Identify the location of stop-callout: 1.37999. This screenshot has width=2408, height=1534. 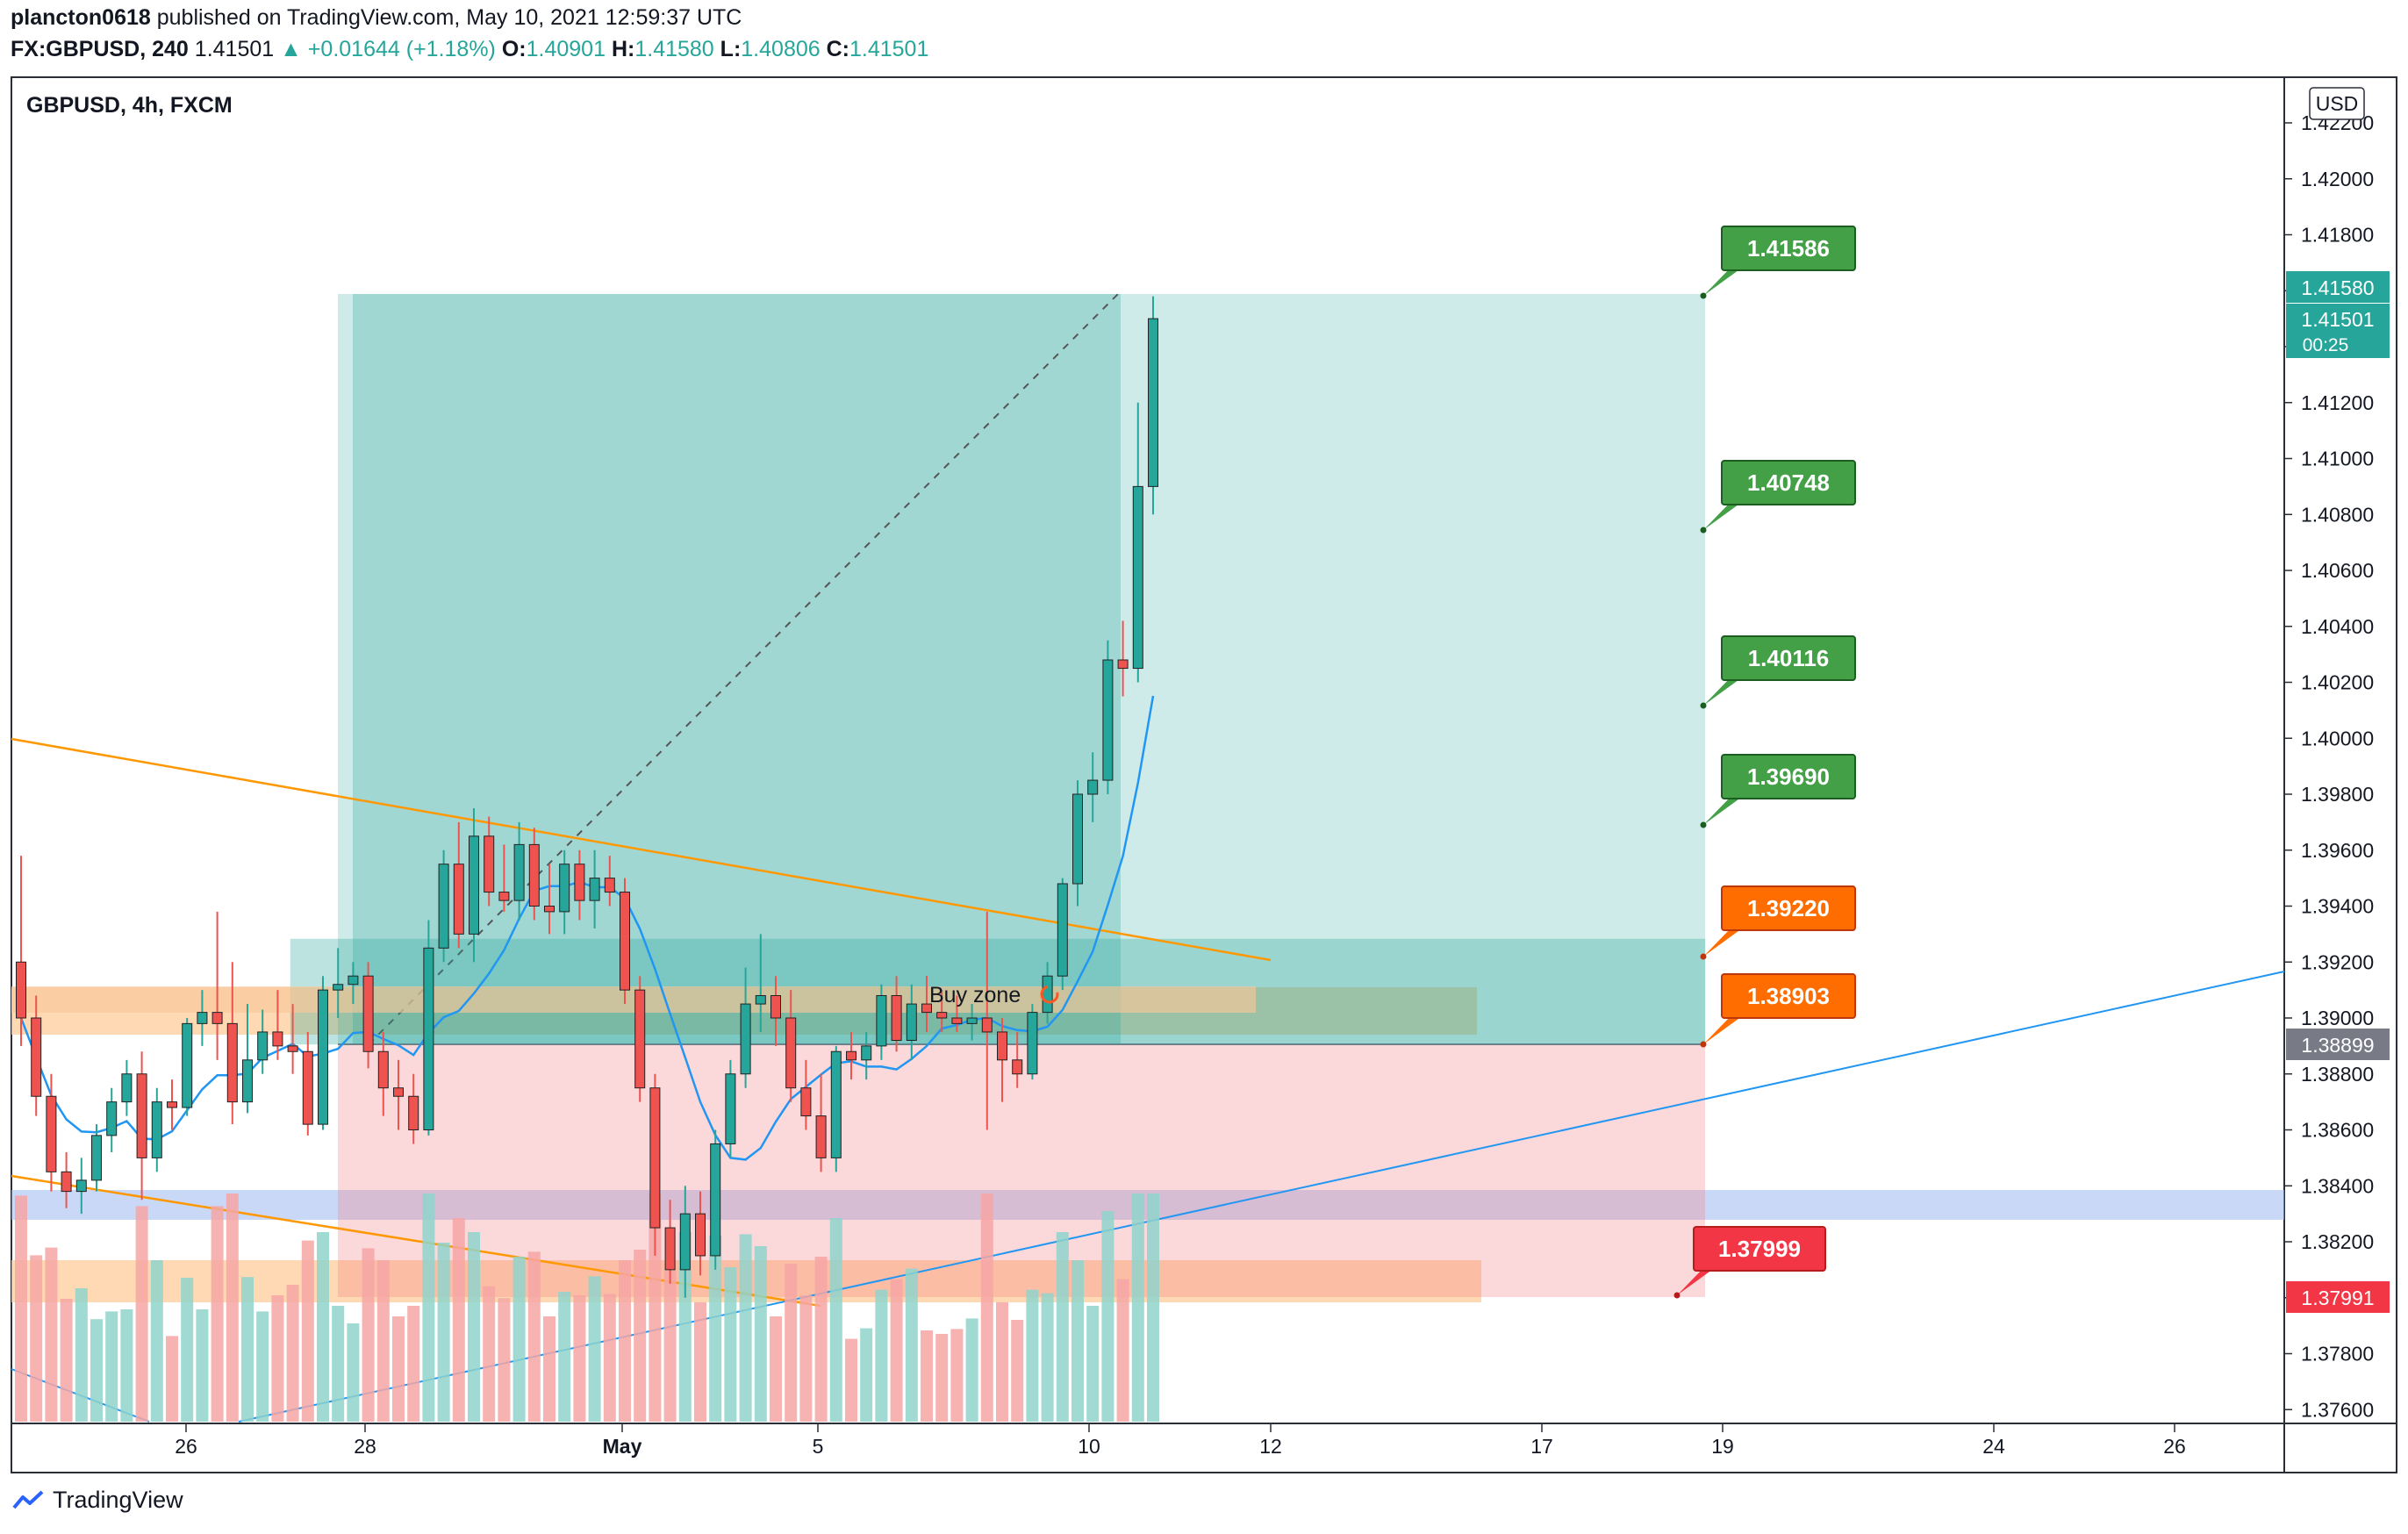
(1749, 1262).